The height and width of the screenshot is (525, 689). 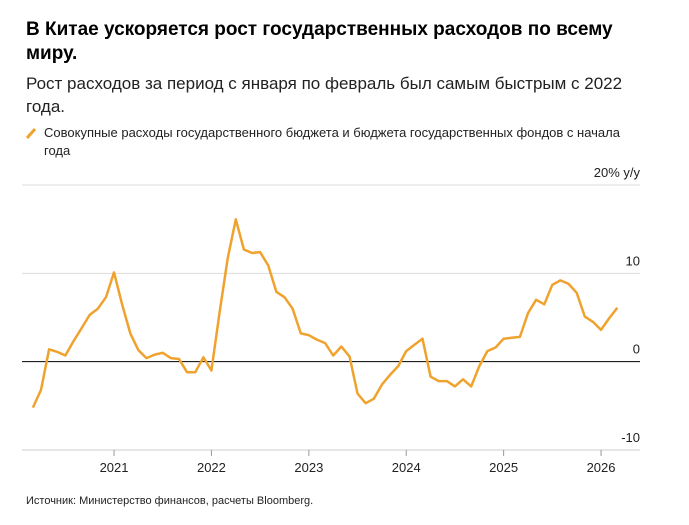 I want to click on x-tick-label: 2024, so click(x=406, y=467).